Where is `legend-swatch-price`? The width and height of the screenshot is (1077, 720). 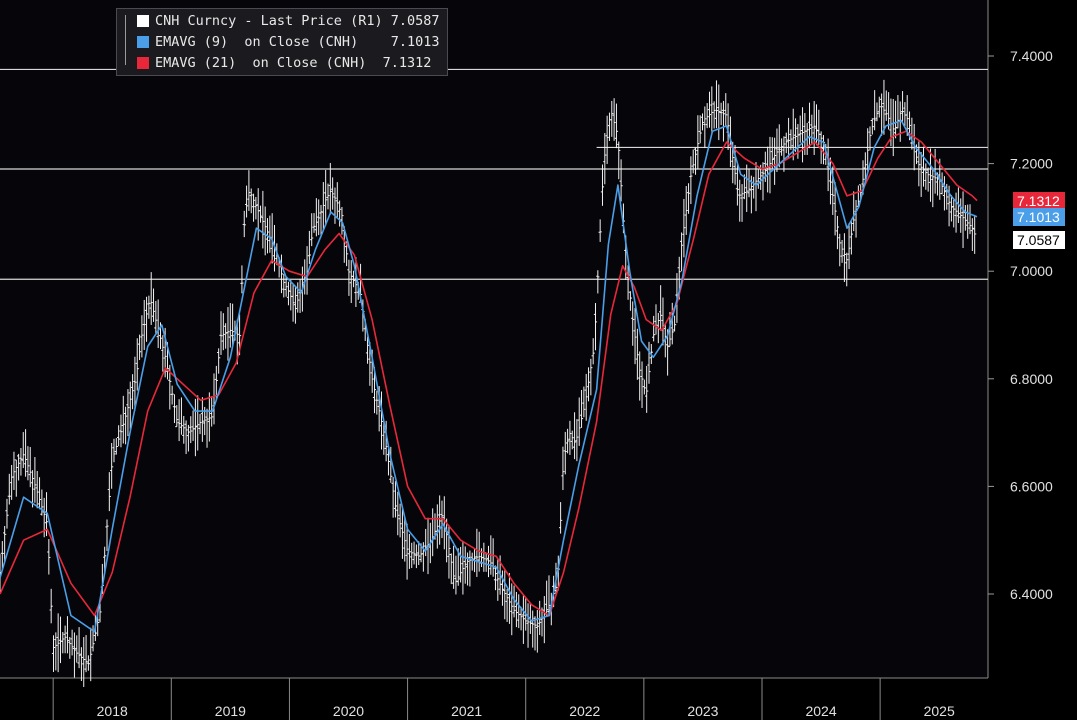 legend-swatch-price is located at coordinates (143, 21).